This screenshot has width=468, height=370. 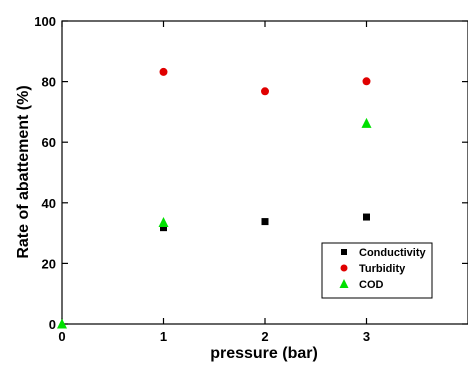 I want to click on legend-label: COD, so click(x=371, y=285).